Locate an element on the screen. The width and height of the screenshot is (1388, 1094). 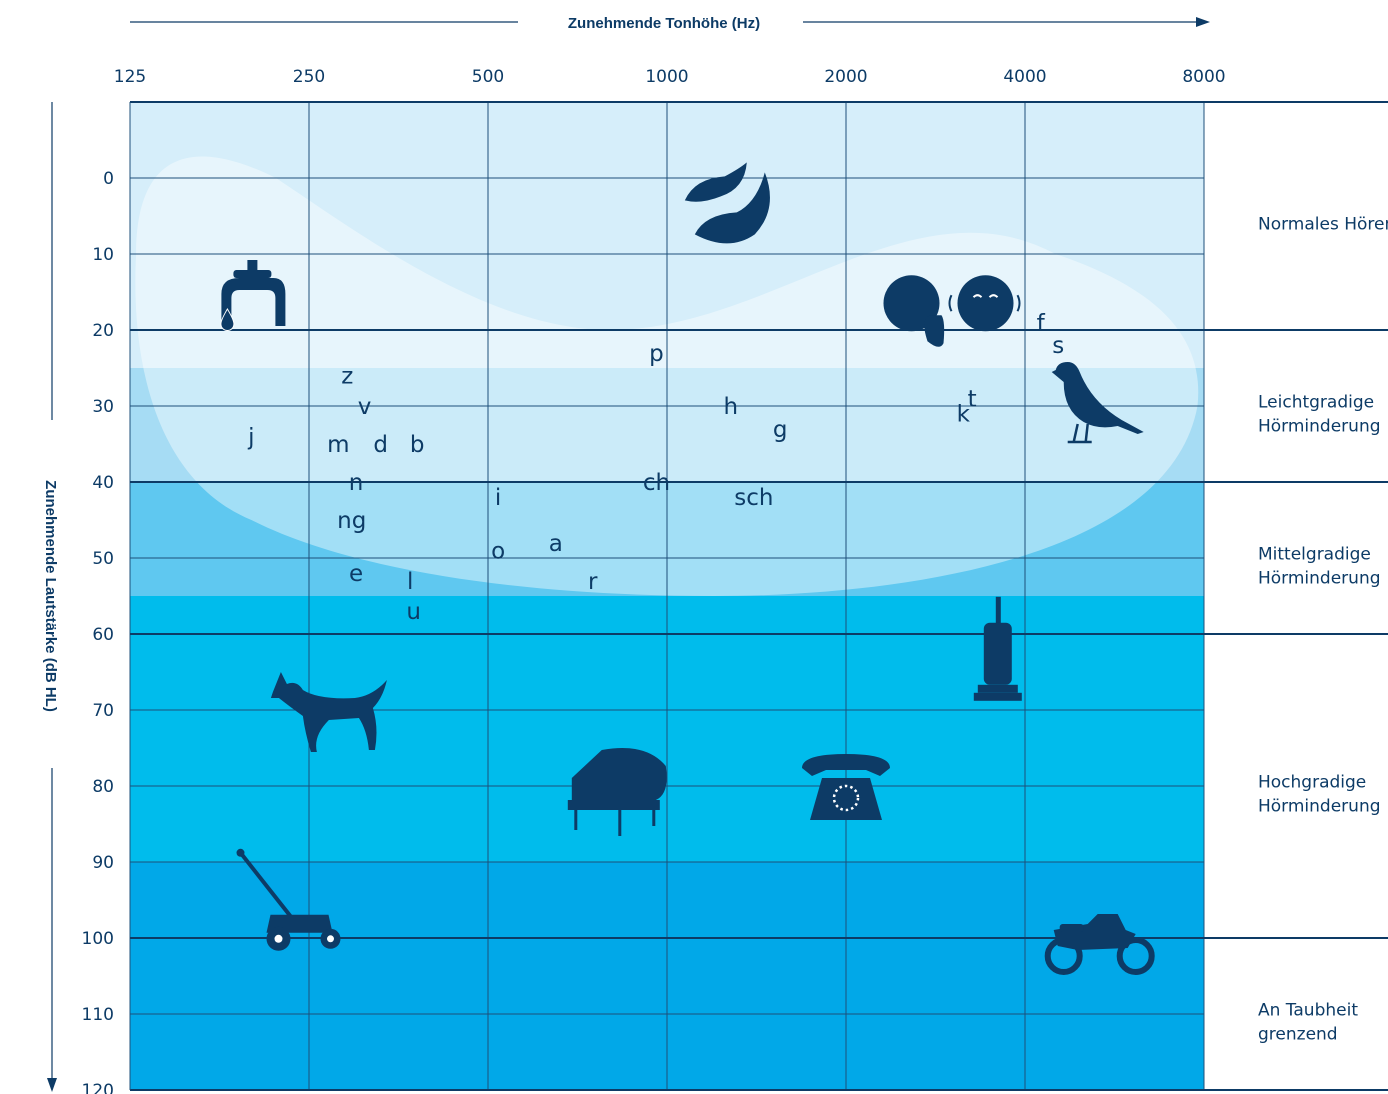
x-tick-label: 2000 is located at coordinates (845, 77).